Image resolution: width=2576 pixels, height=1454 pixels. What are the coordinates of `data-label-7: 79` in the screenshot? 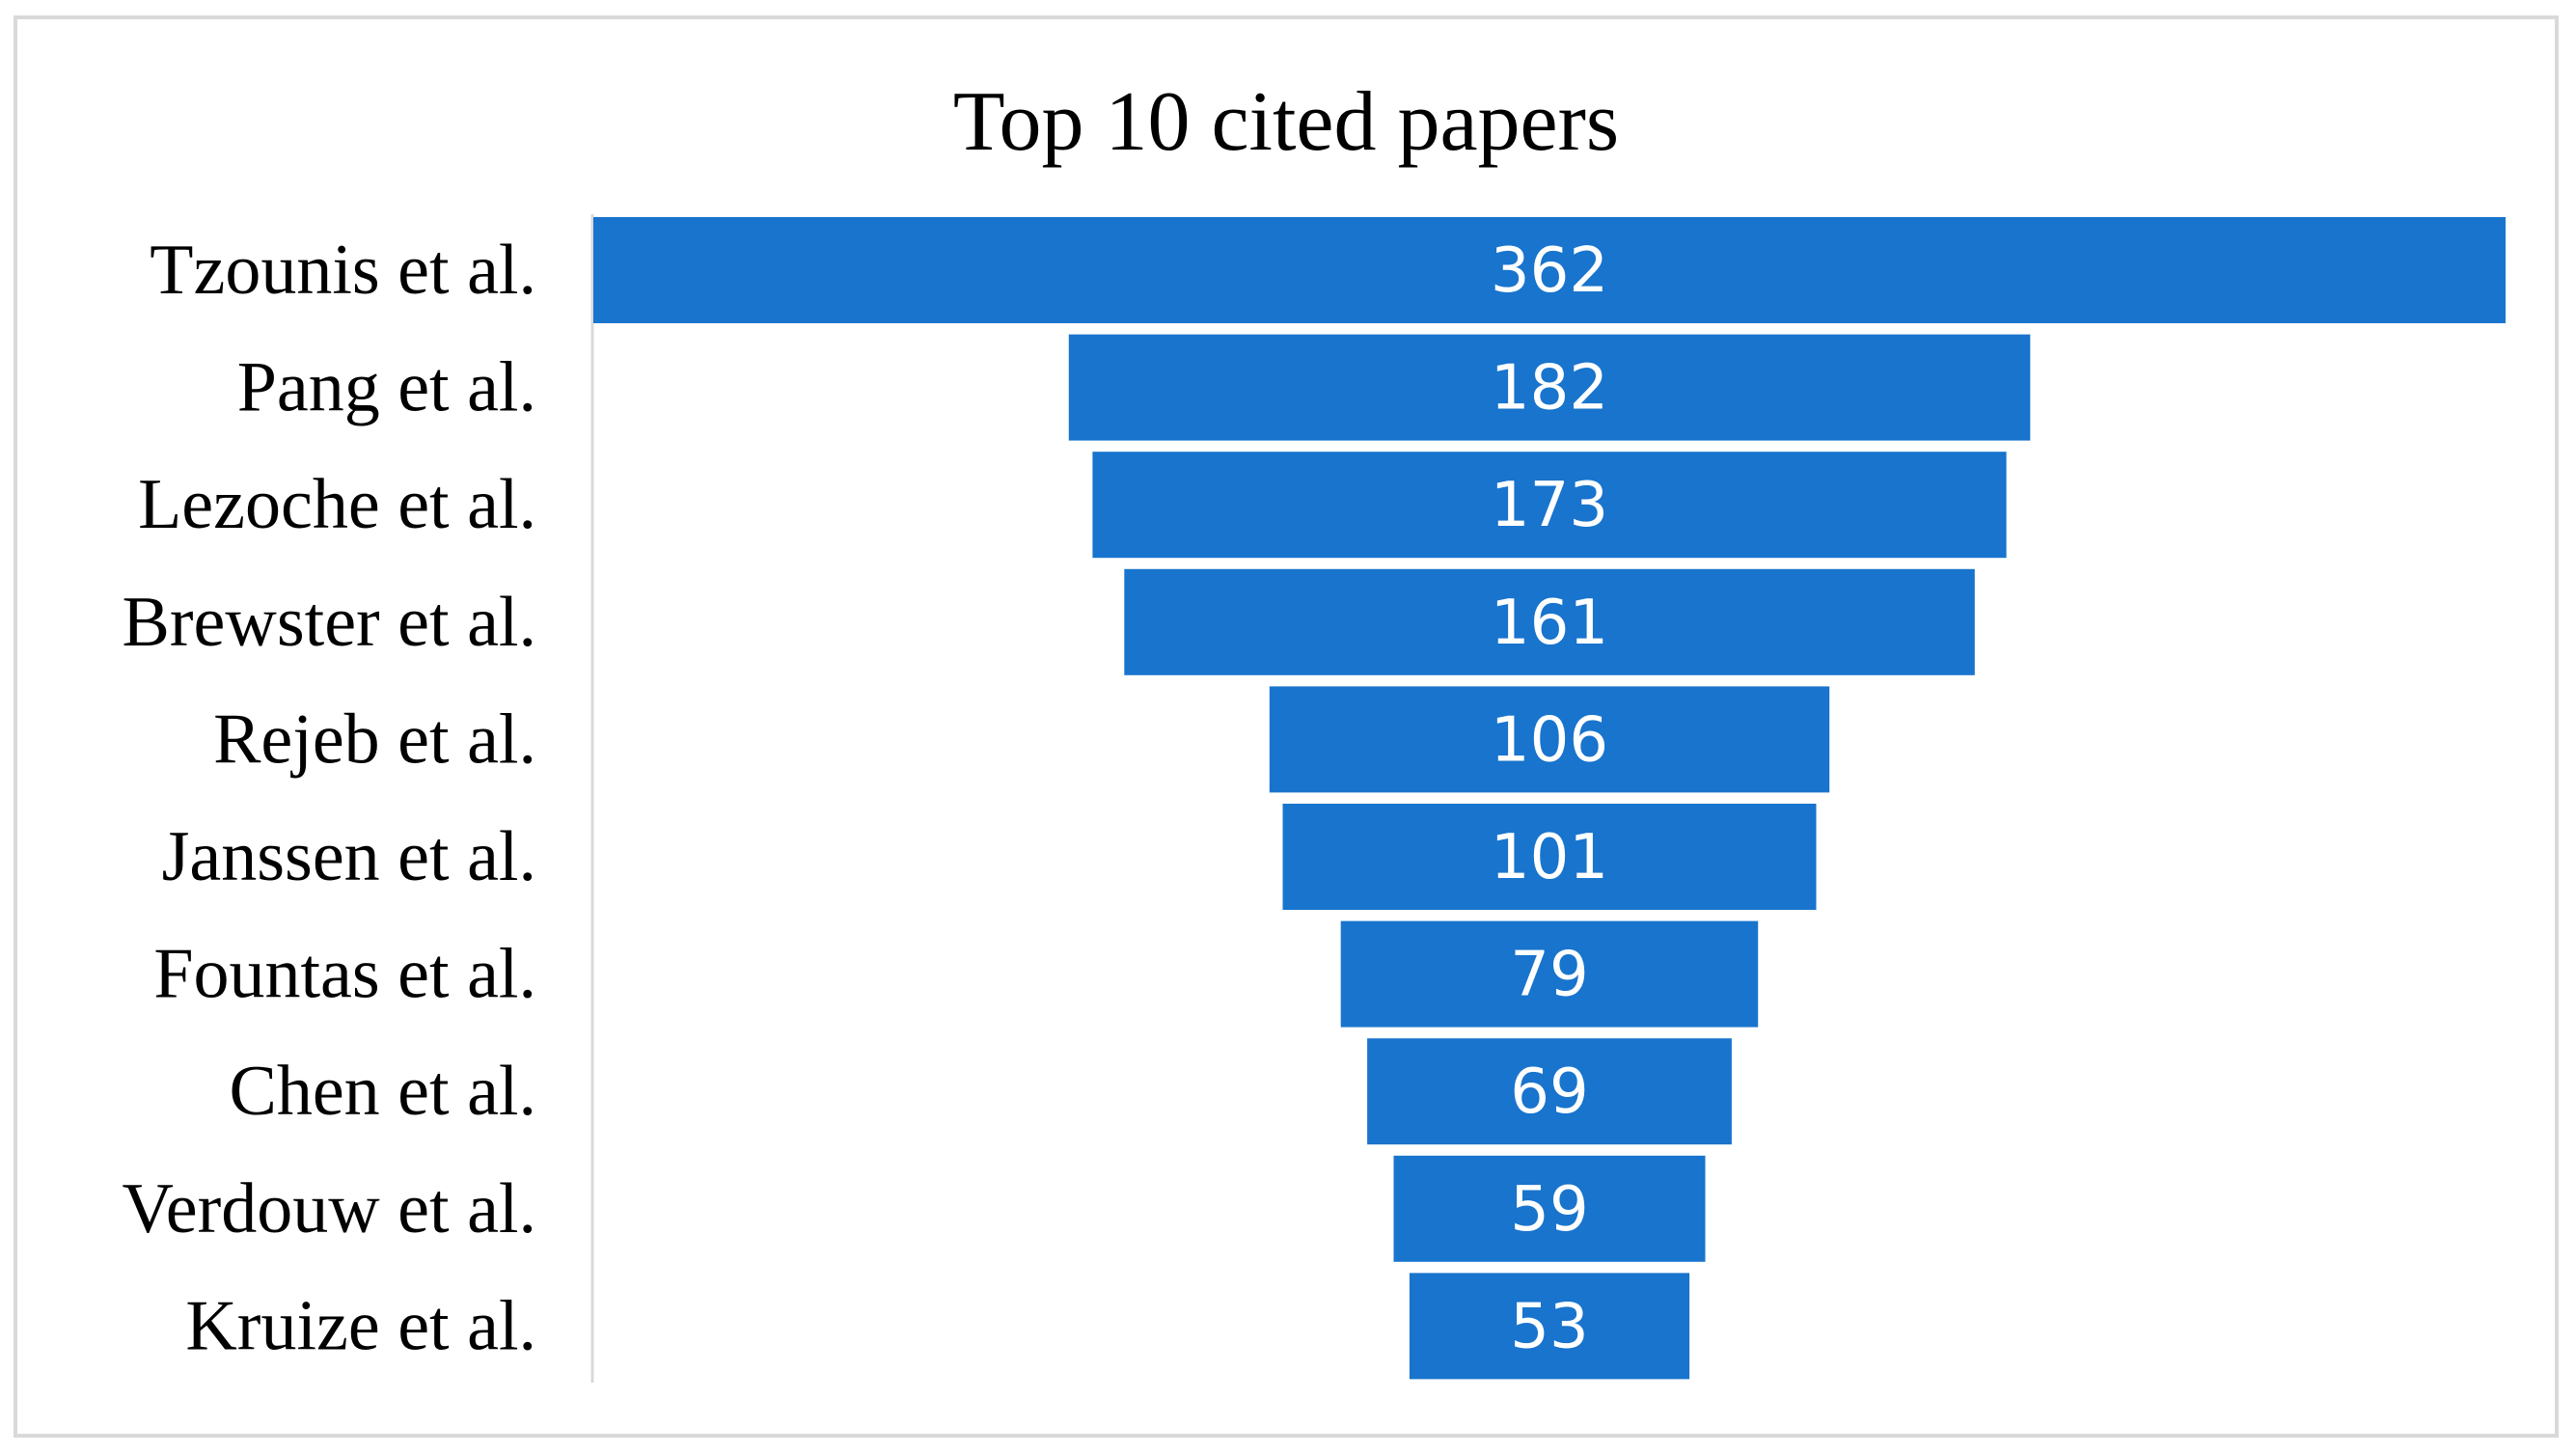 It's located at (1549, 975).